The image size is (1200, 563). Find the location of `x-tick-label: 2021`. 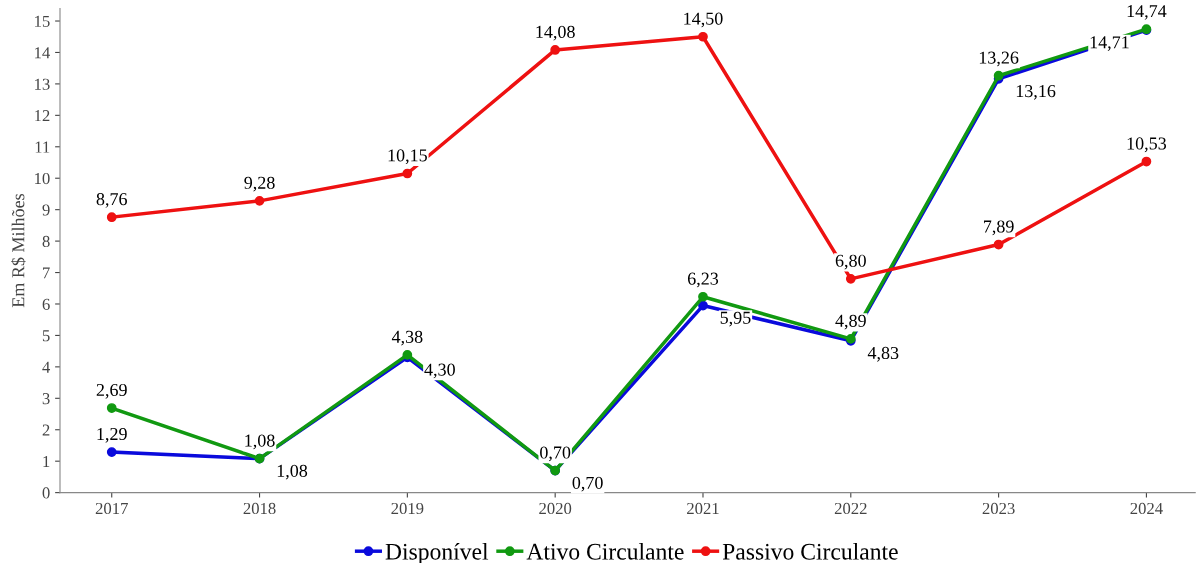

x-tick-label: 2021 is located at coordinates (703, 508).